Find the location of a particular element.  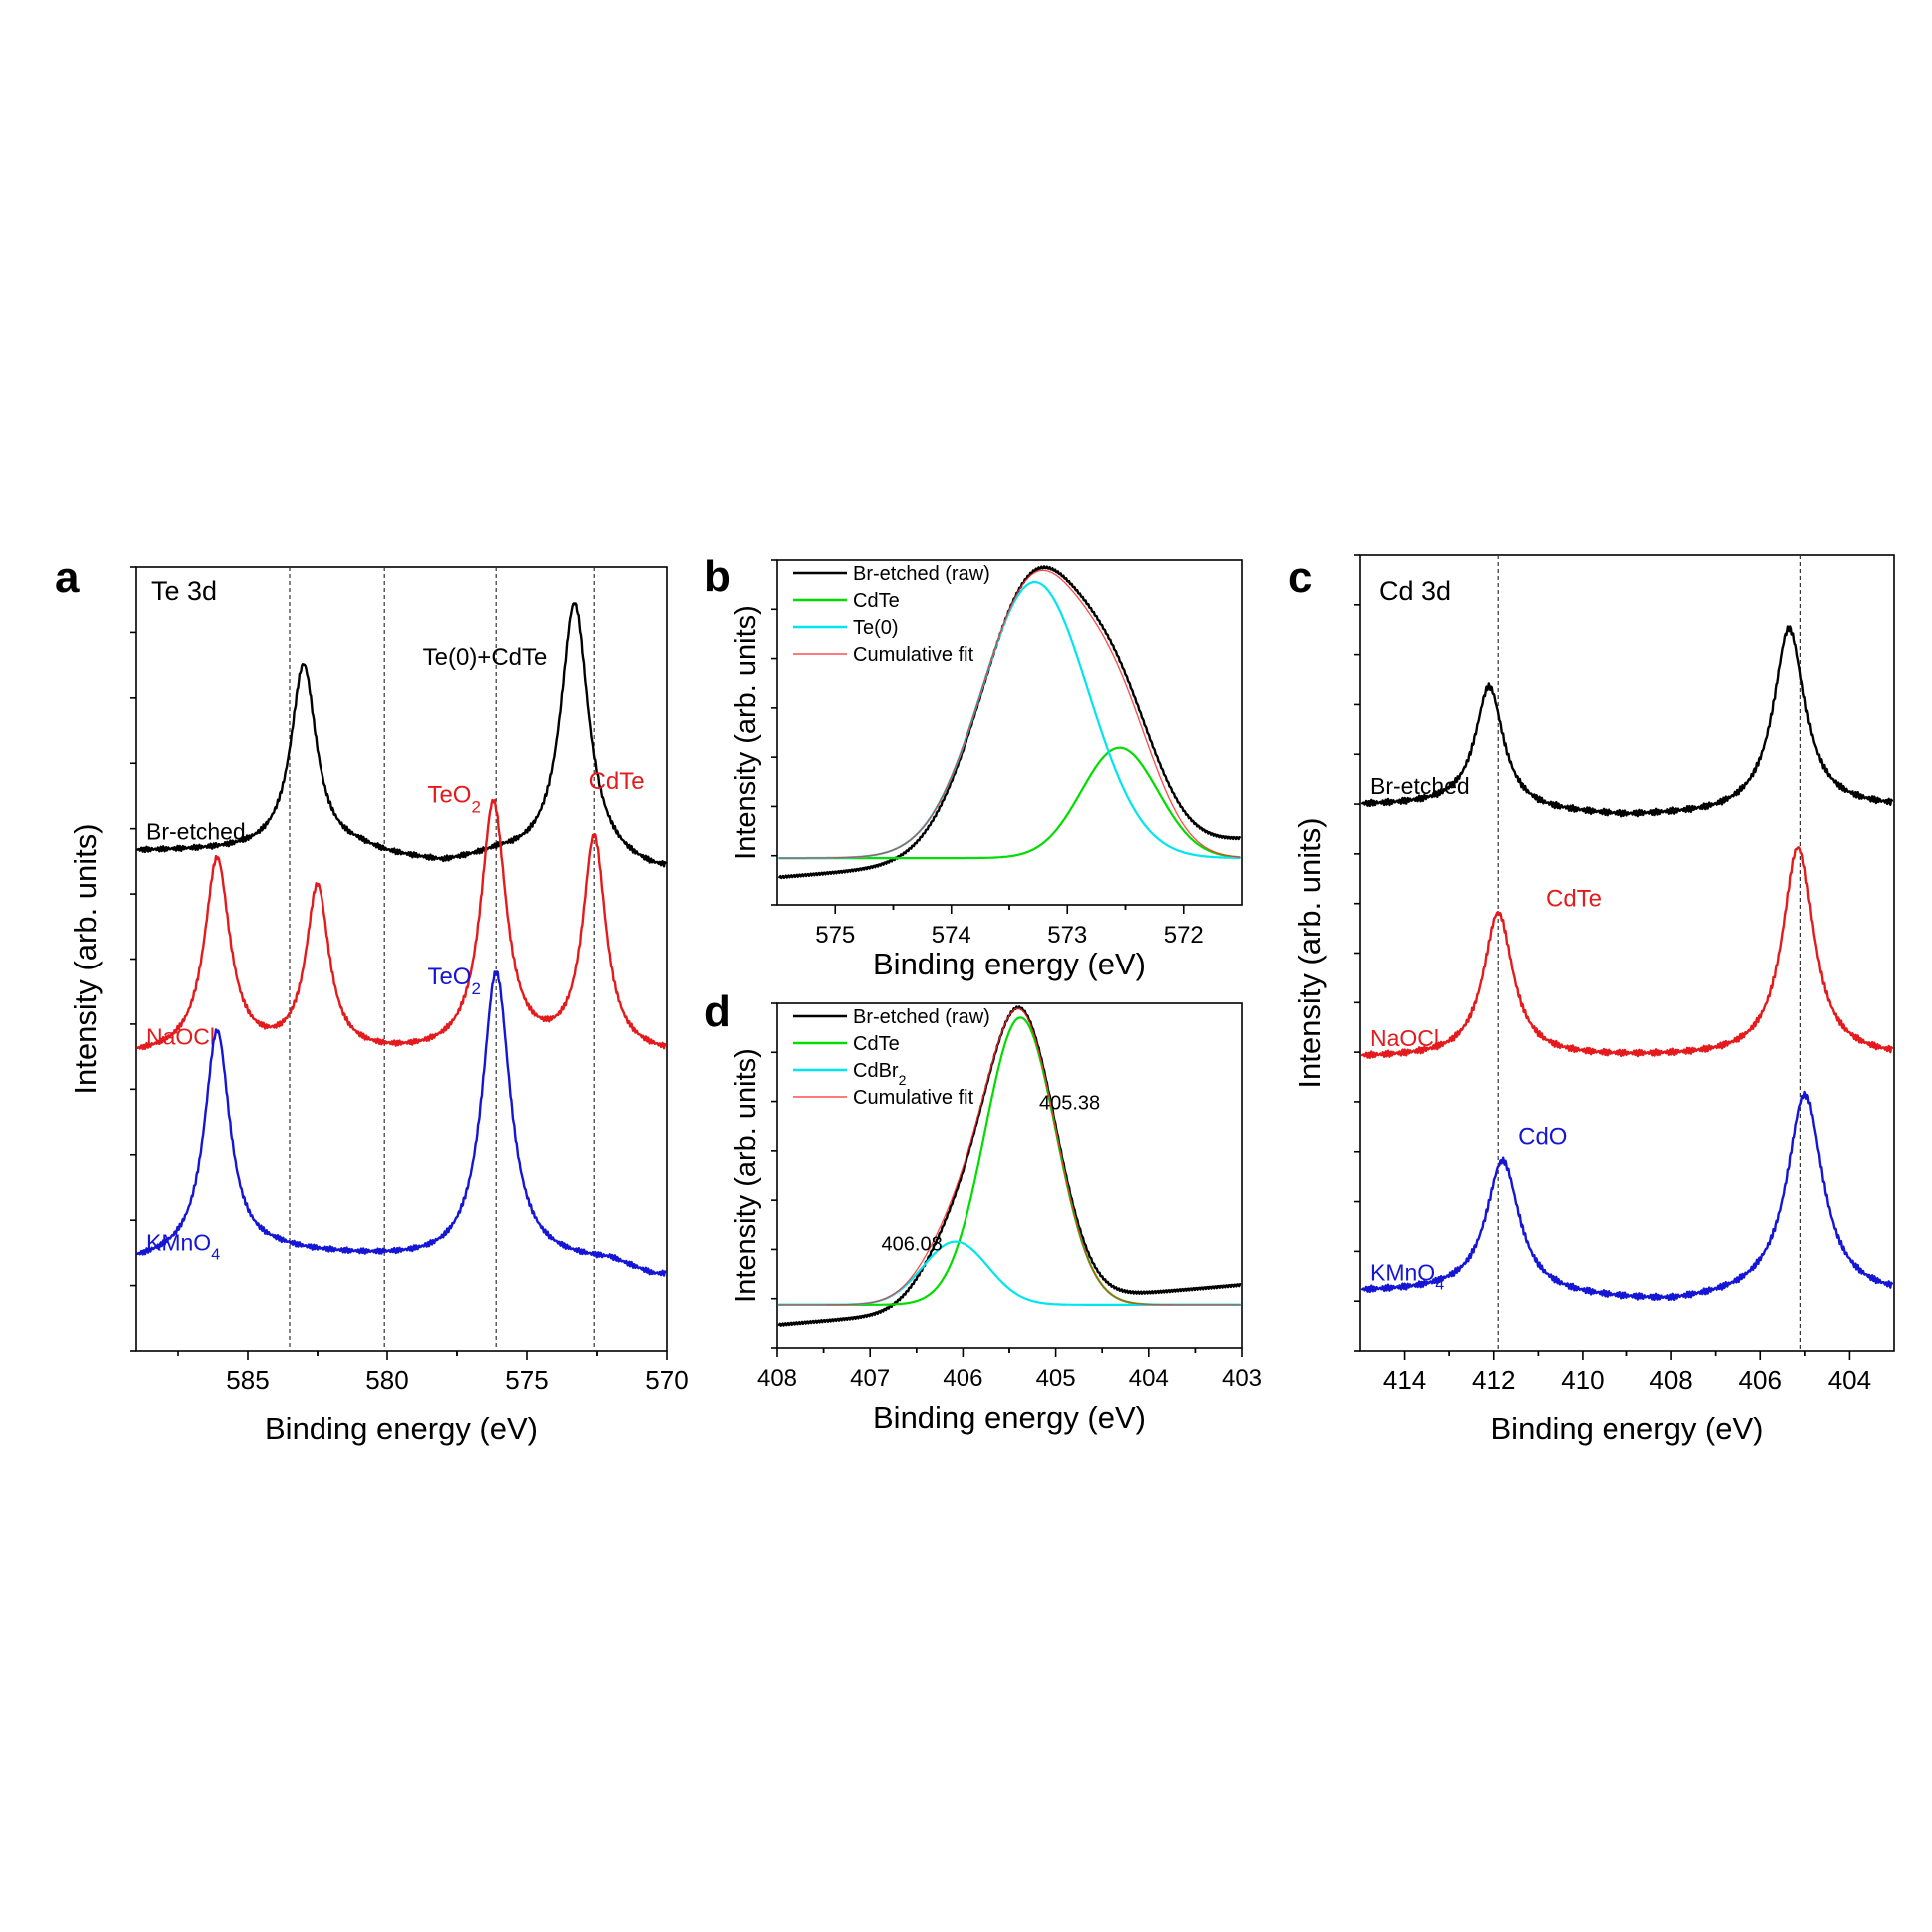

panel-b-legend-label-3: Cumulative fit is located at coordinates (913, 655).